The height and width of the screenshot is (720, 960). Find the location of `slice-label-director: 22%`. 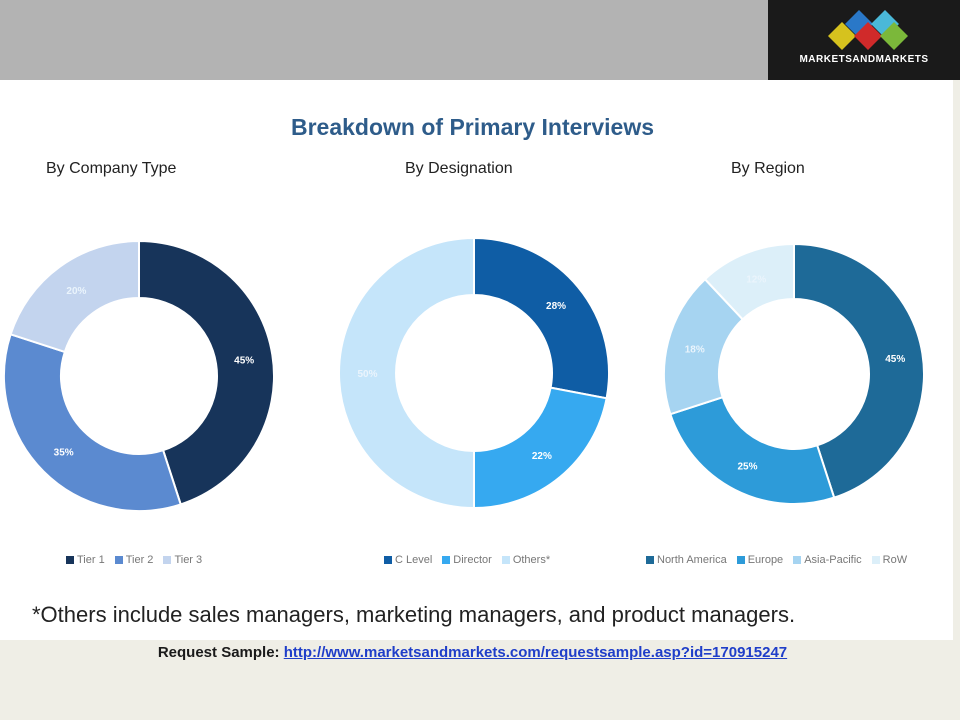

slice-label-director: 22% is located at coordinates (542, 456).